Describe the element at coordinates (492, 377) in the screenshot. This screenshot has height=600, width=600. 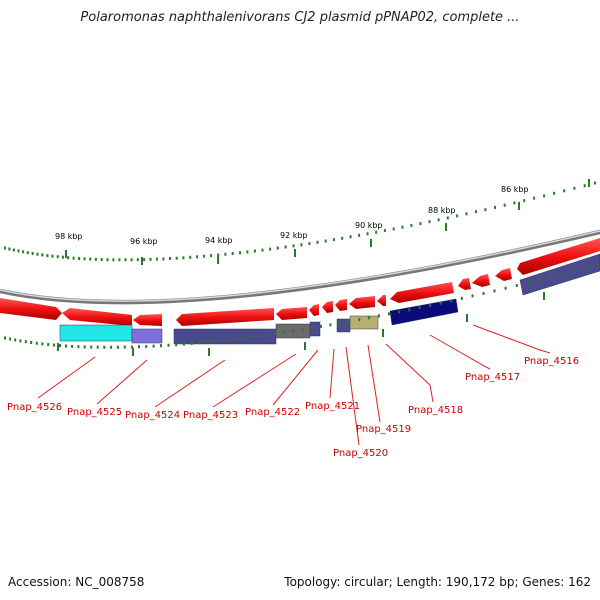
I see `gene-label-pnap_4517: Pnap_4517` at that location.